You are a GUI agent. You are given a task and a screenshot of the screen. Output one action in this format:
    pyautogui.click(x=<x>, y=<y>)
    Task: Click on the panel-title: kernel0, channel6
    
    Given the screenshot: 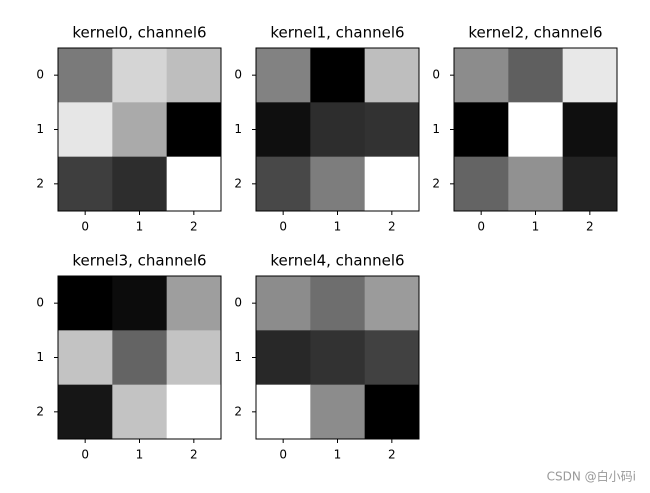 What is the action you would take?
    pyautogui.click(x=139, y=33)
    